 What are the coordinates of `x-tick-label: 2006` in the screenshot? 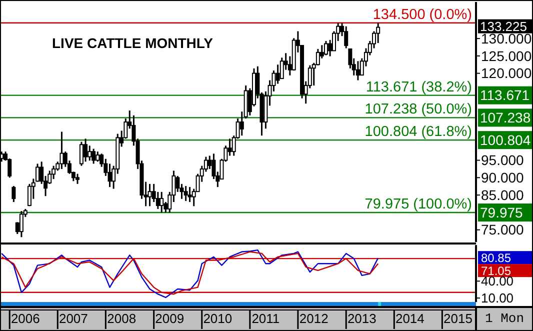 It's located at (25, 318).